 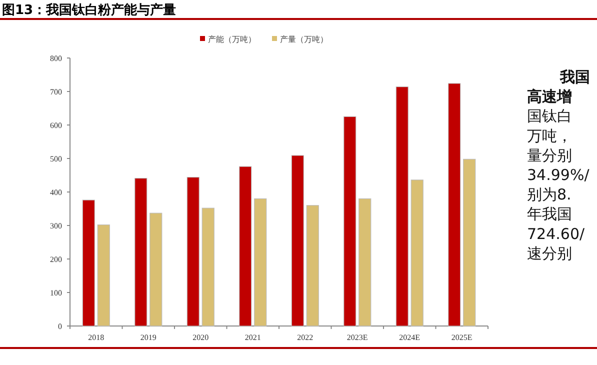 What do you see at coordinates (96, 337) in the screenshot?
I see `x-tick-label: 2018` at bounding box center [96, 337].